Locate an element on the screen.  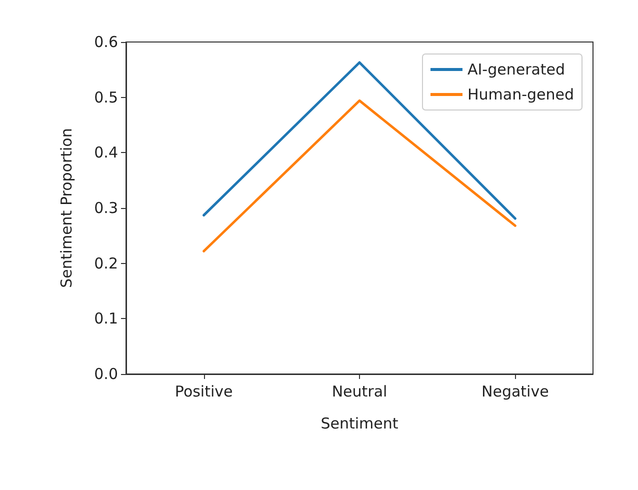
y-tick-label: 0.2 is located at coordinates (106, 263).